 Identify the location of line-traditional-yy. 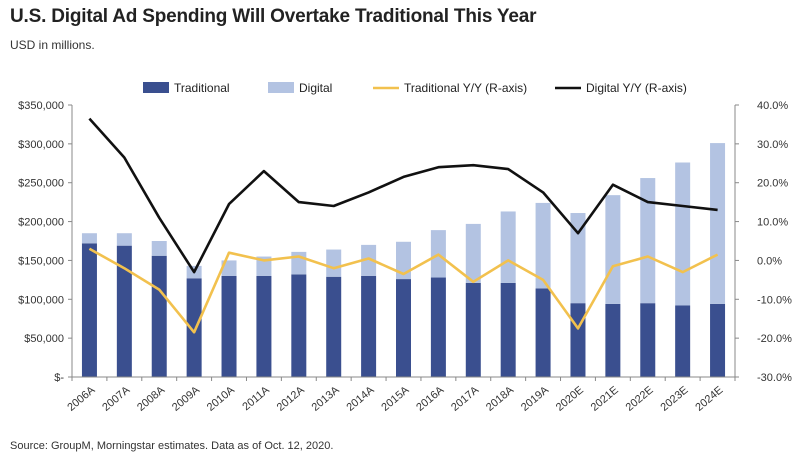
(403, 290).